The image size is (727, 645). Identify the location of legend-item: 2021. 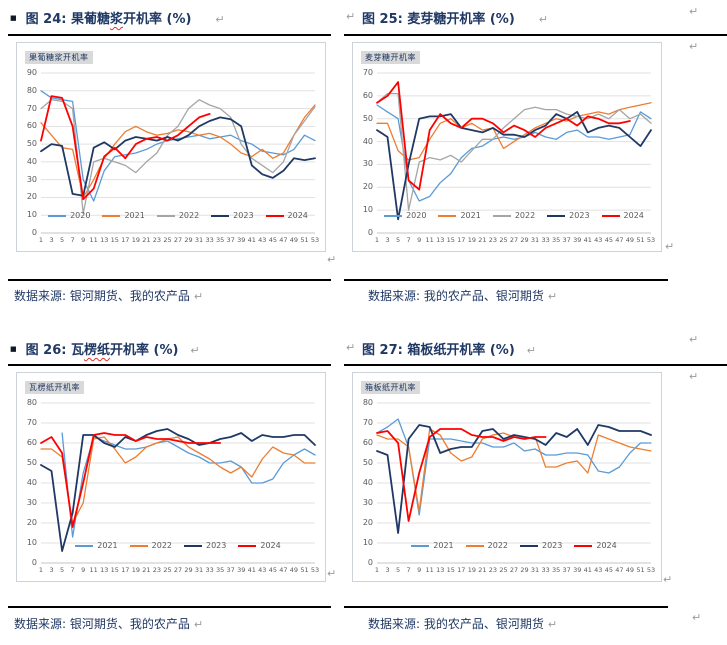
(459, 215).